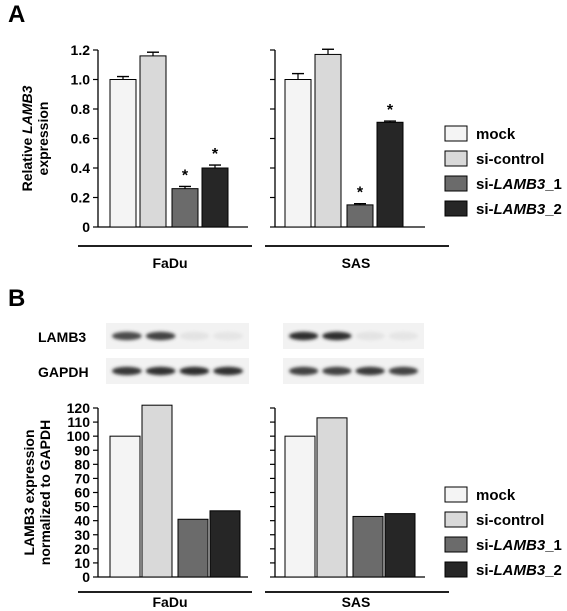  What do you see at coordinates (16, 14) in the screenshot?
I see `panel-label-a: A` at bounding box center [16, 14].